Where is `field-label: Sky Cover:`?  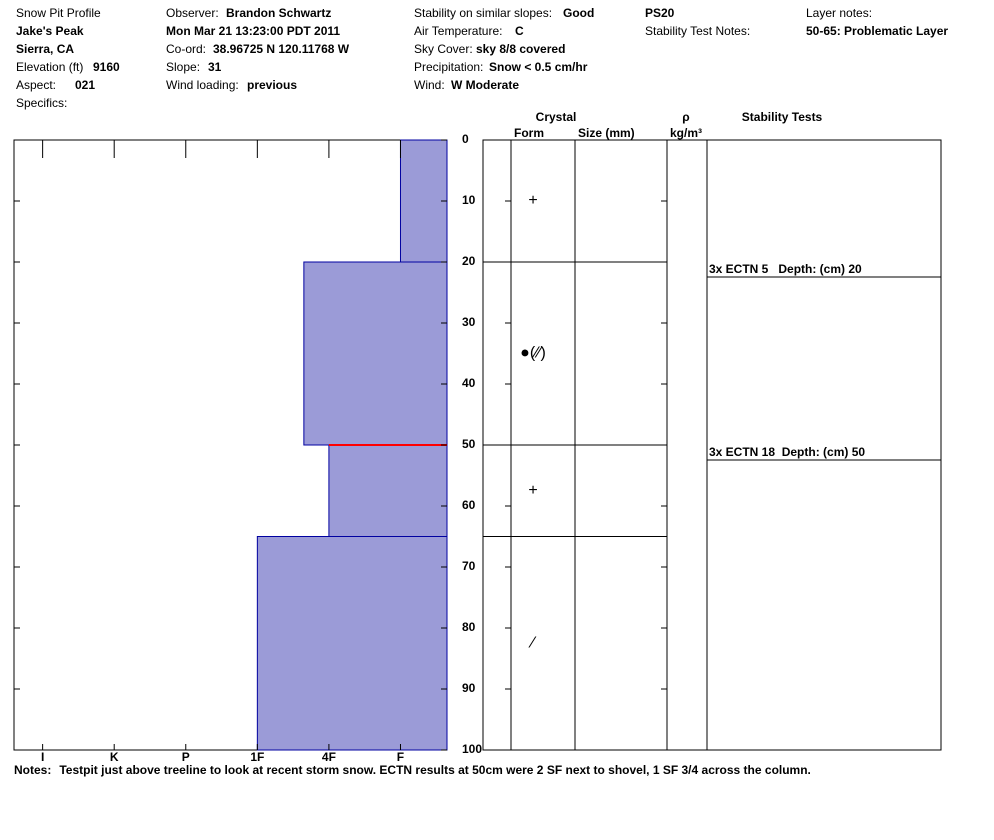 field-label: Sky Cover: is located at coordinates (443, 49).